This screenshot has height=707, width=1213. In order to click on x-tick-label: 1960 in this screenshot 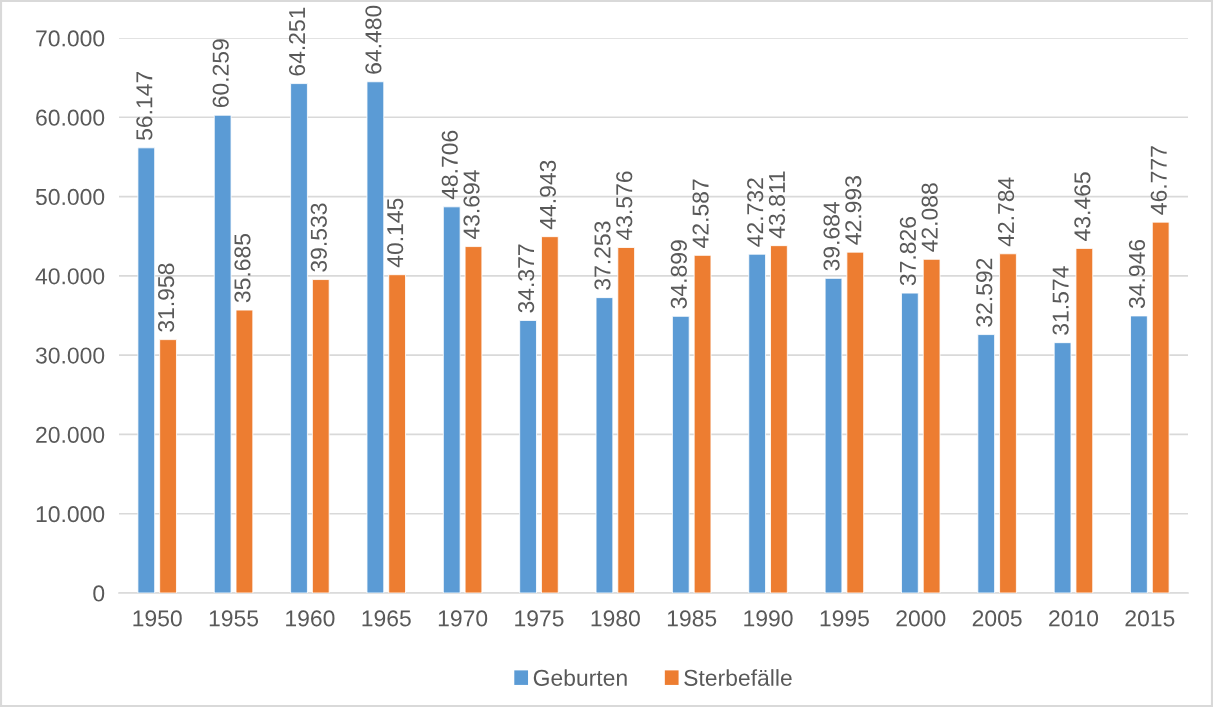, I will do `click(310, 618)`.